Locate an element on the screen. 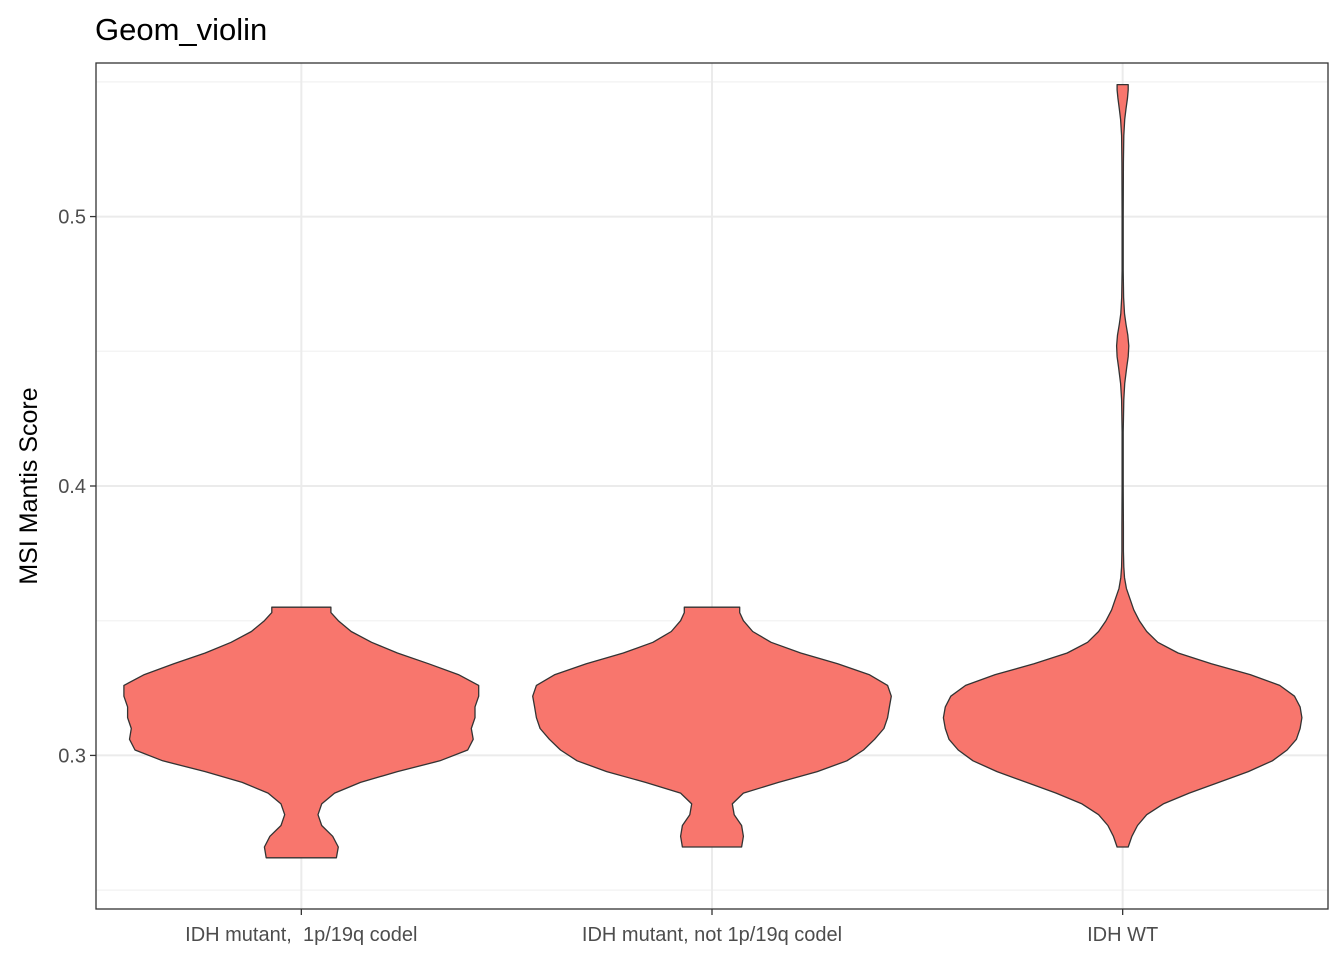 Image resolution: width=1344 pixels, height=960 pixels. y-tick-label: 0.3 is located at coordinates (72, 756).